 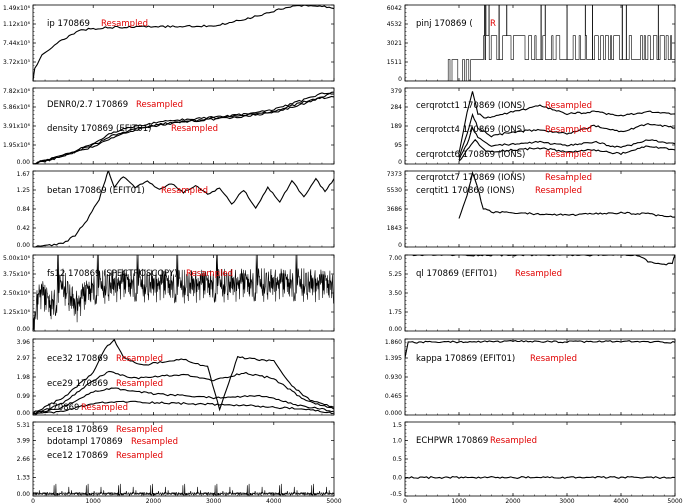 What do you see at coordinates (444, 24) in the screenshot?
I see `signal-label: pinj 170869 (` at bounding box center [444, 24].